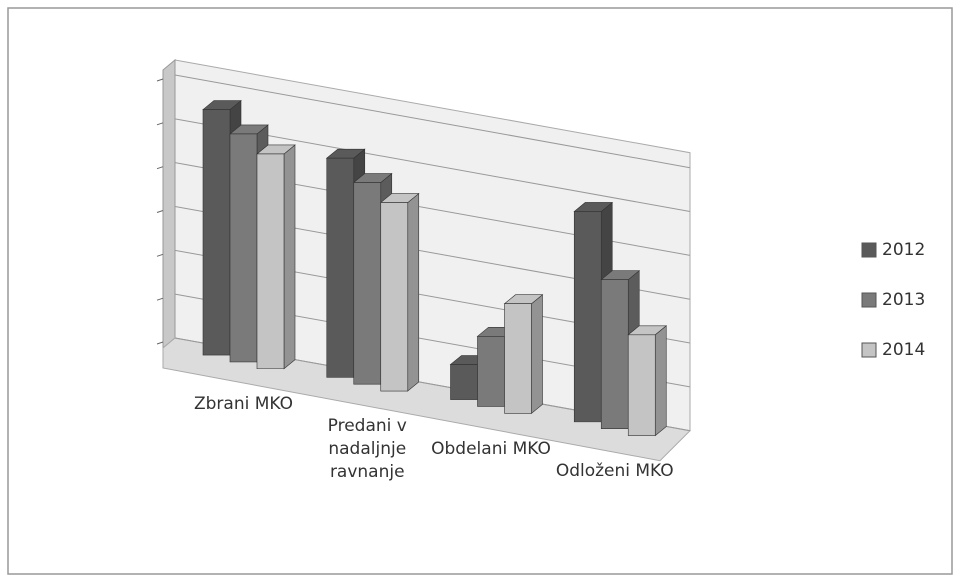  Describe the element at coordinates (243, 404) in the screenshot. I see `x-tick-label: Zbrani MKO` at that location.